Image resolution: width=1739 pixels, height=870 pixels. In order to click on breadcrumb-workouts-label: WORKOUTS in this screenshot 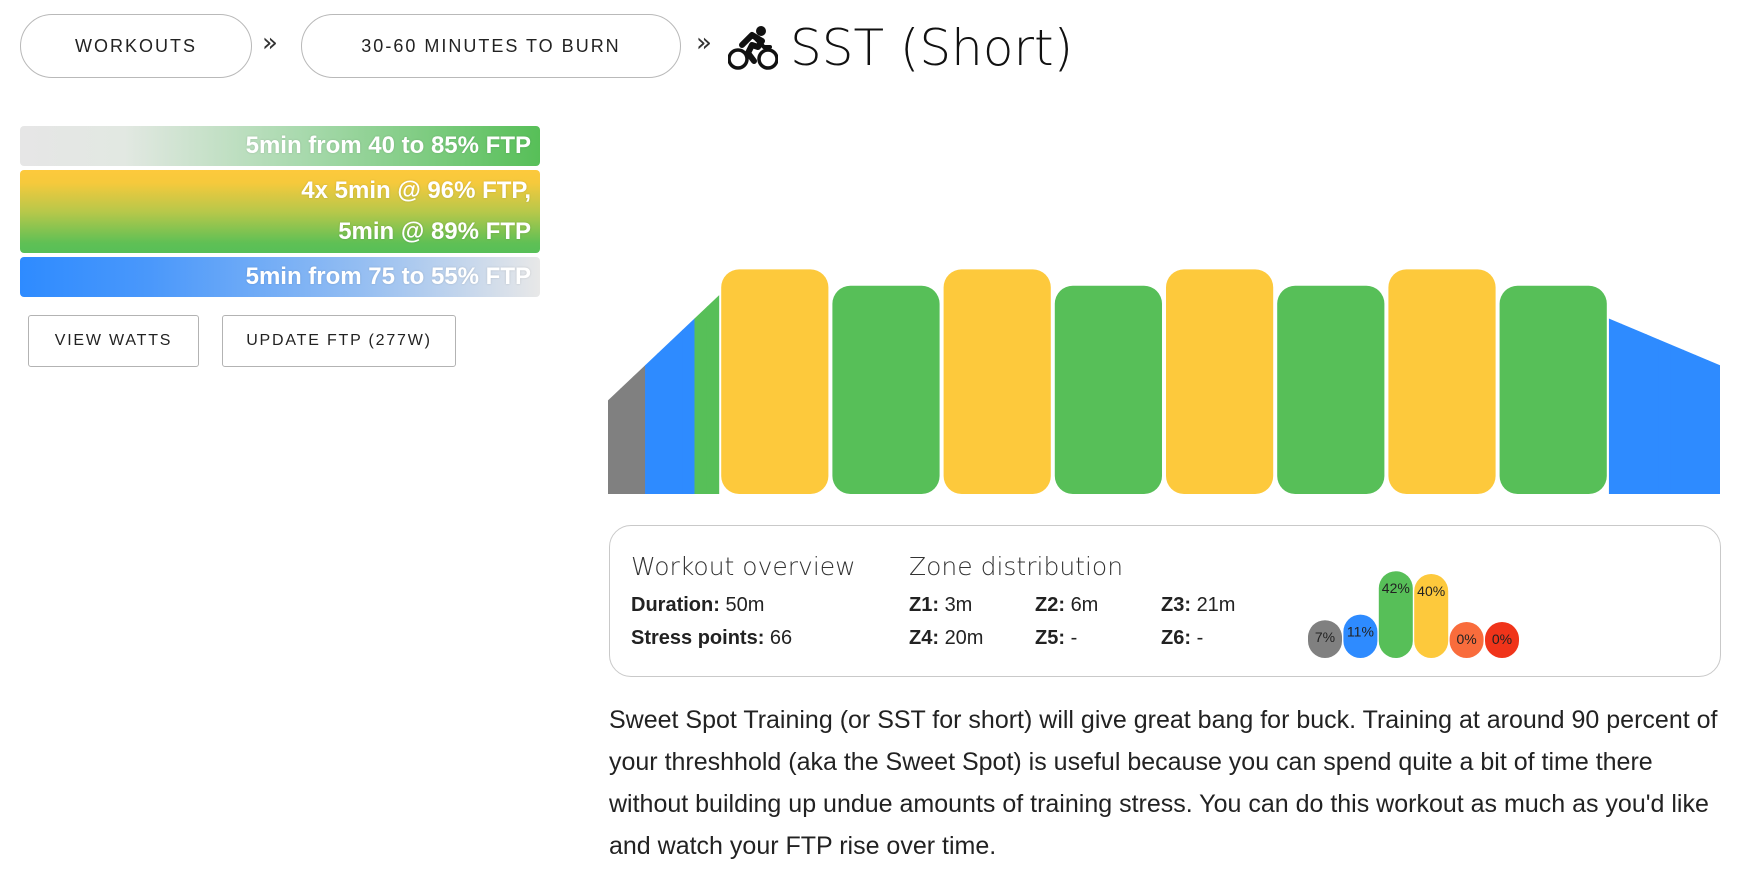, I will do `click(136, 45)`.